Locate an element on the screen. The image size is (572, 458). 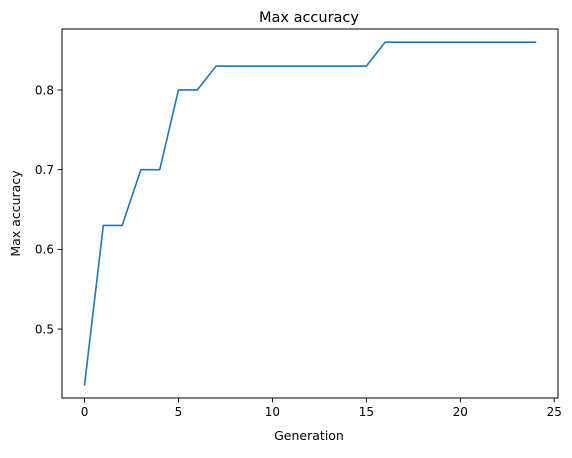
chart-title: Max accuracy is located at coordinates (309, 18).